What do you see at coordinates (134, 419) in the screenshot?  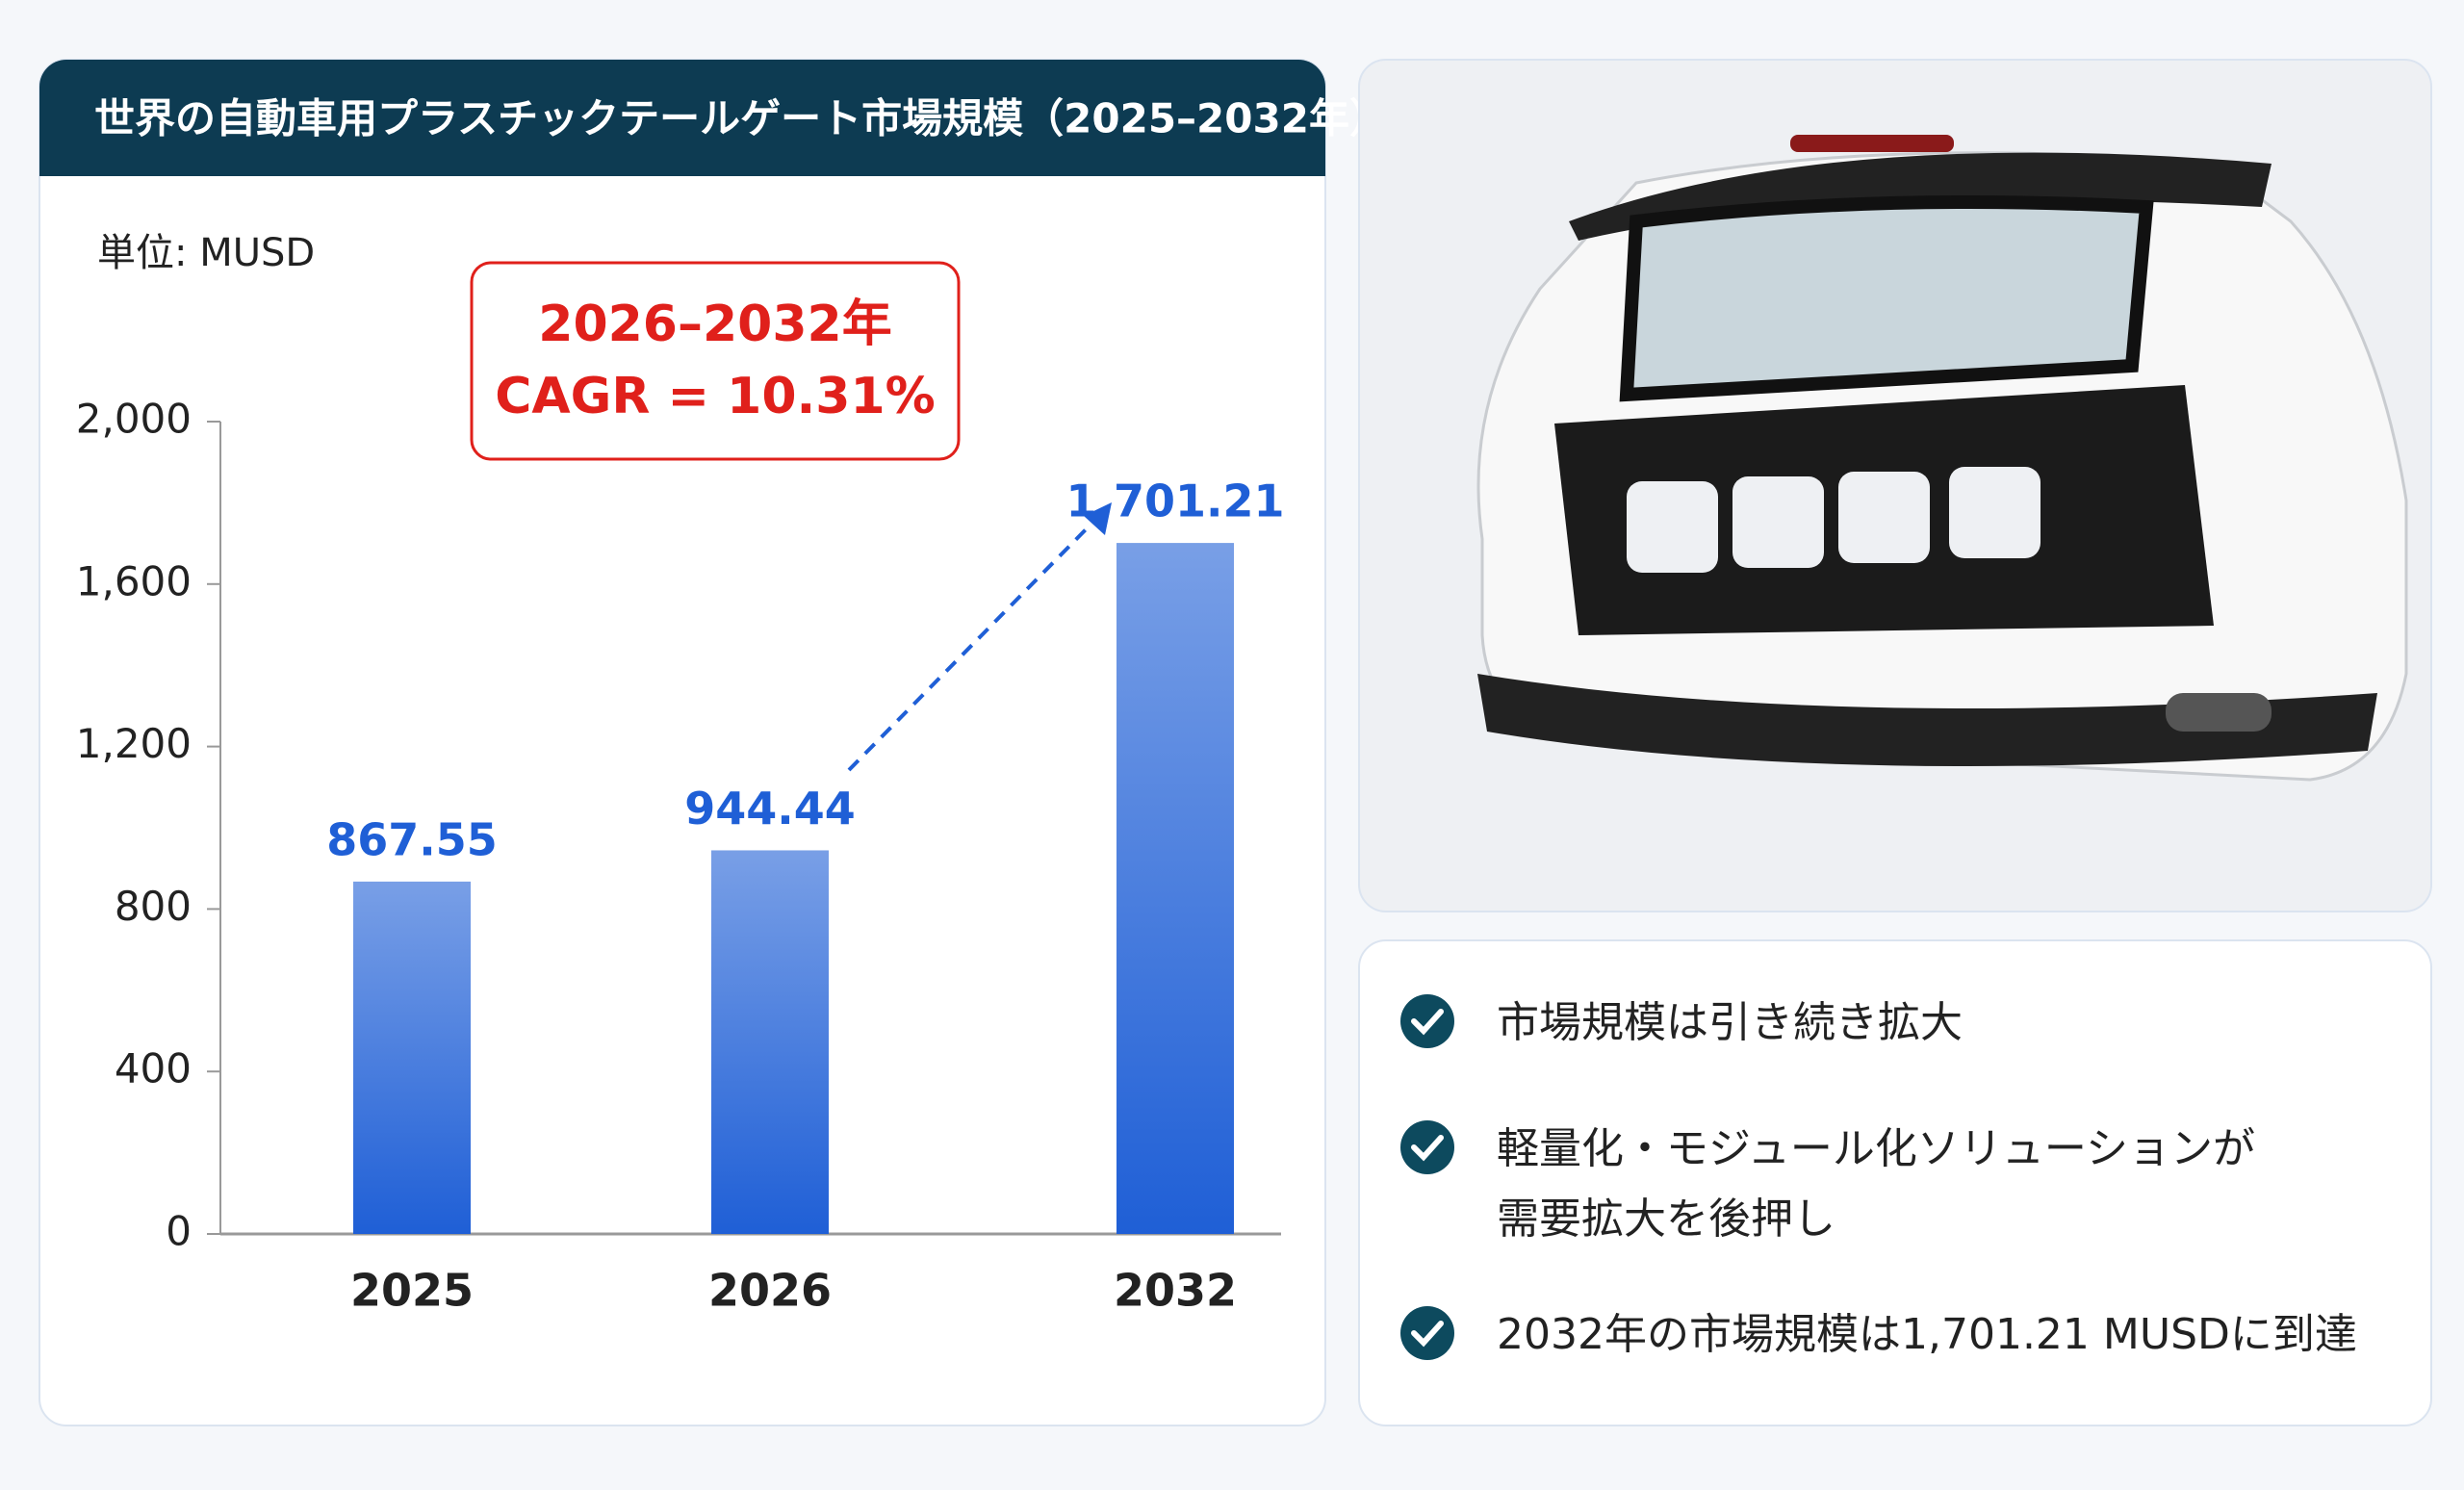 I see `y-tick-label: 2,000` at bounding box center [134, 419].